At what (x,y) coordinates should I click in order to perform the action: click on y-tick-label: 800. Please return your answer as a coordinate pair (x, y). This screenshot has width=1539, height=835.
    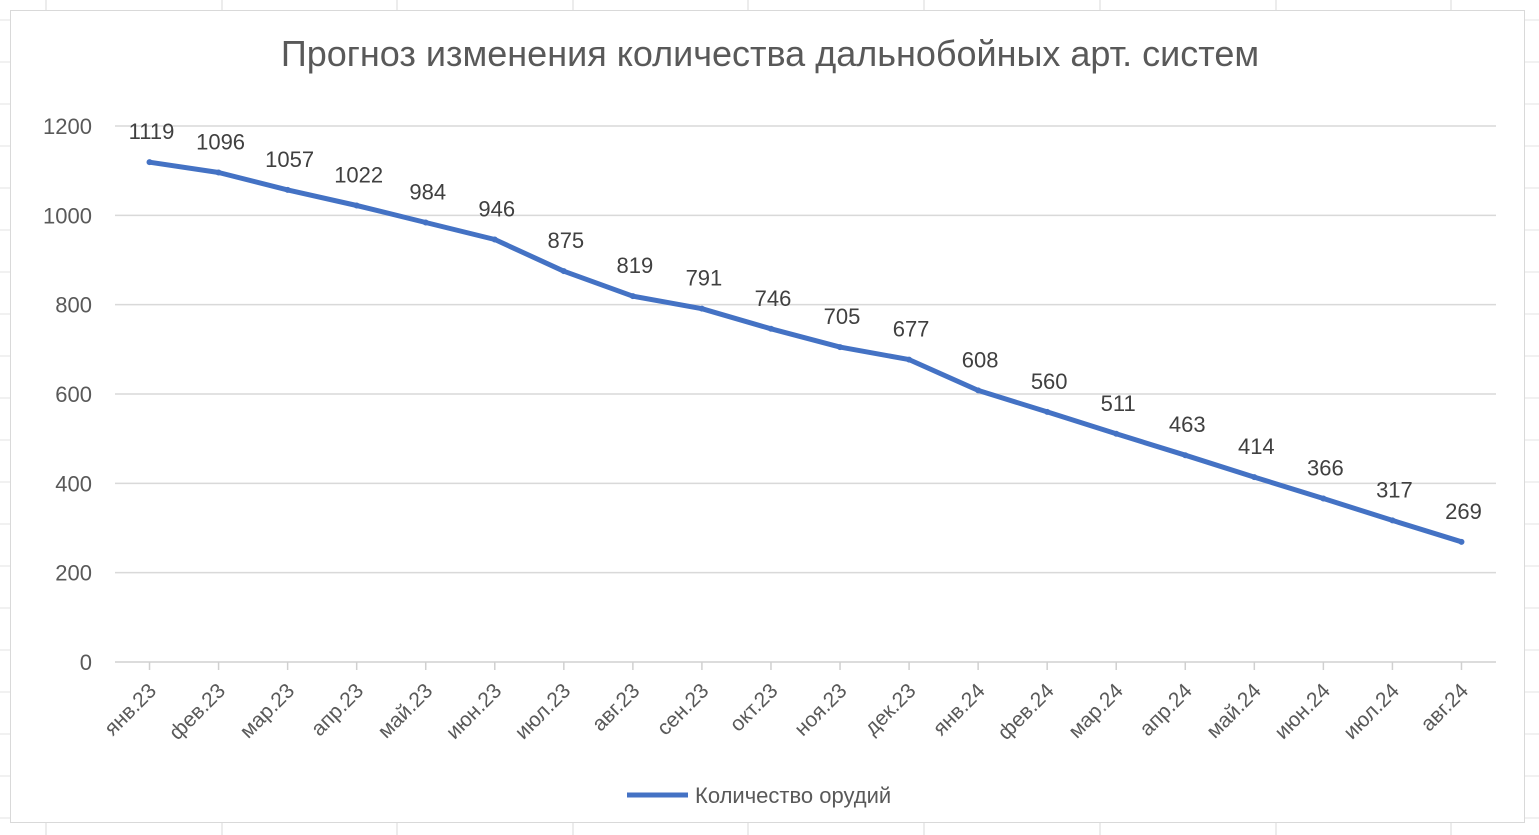
    Looking at the image, I should click on (73, 305).